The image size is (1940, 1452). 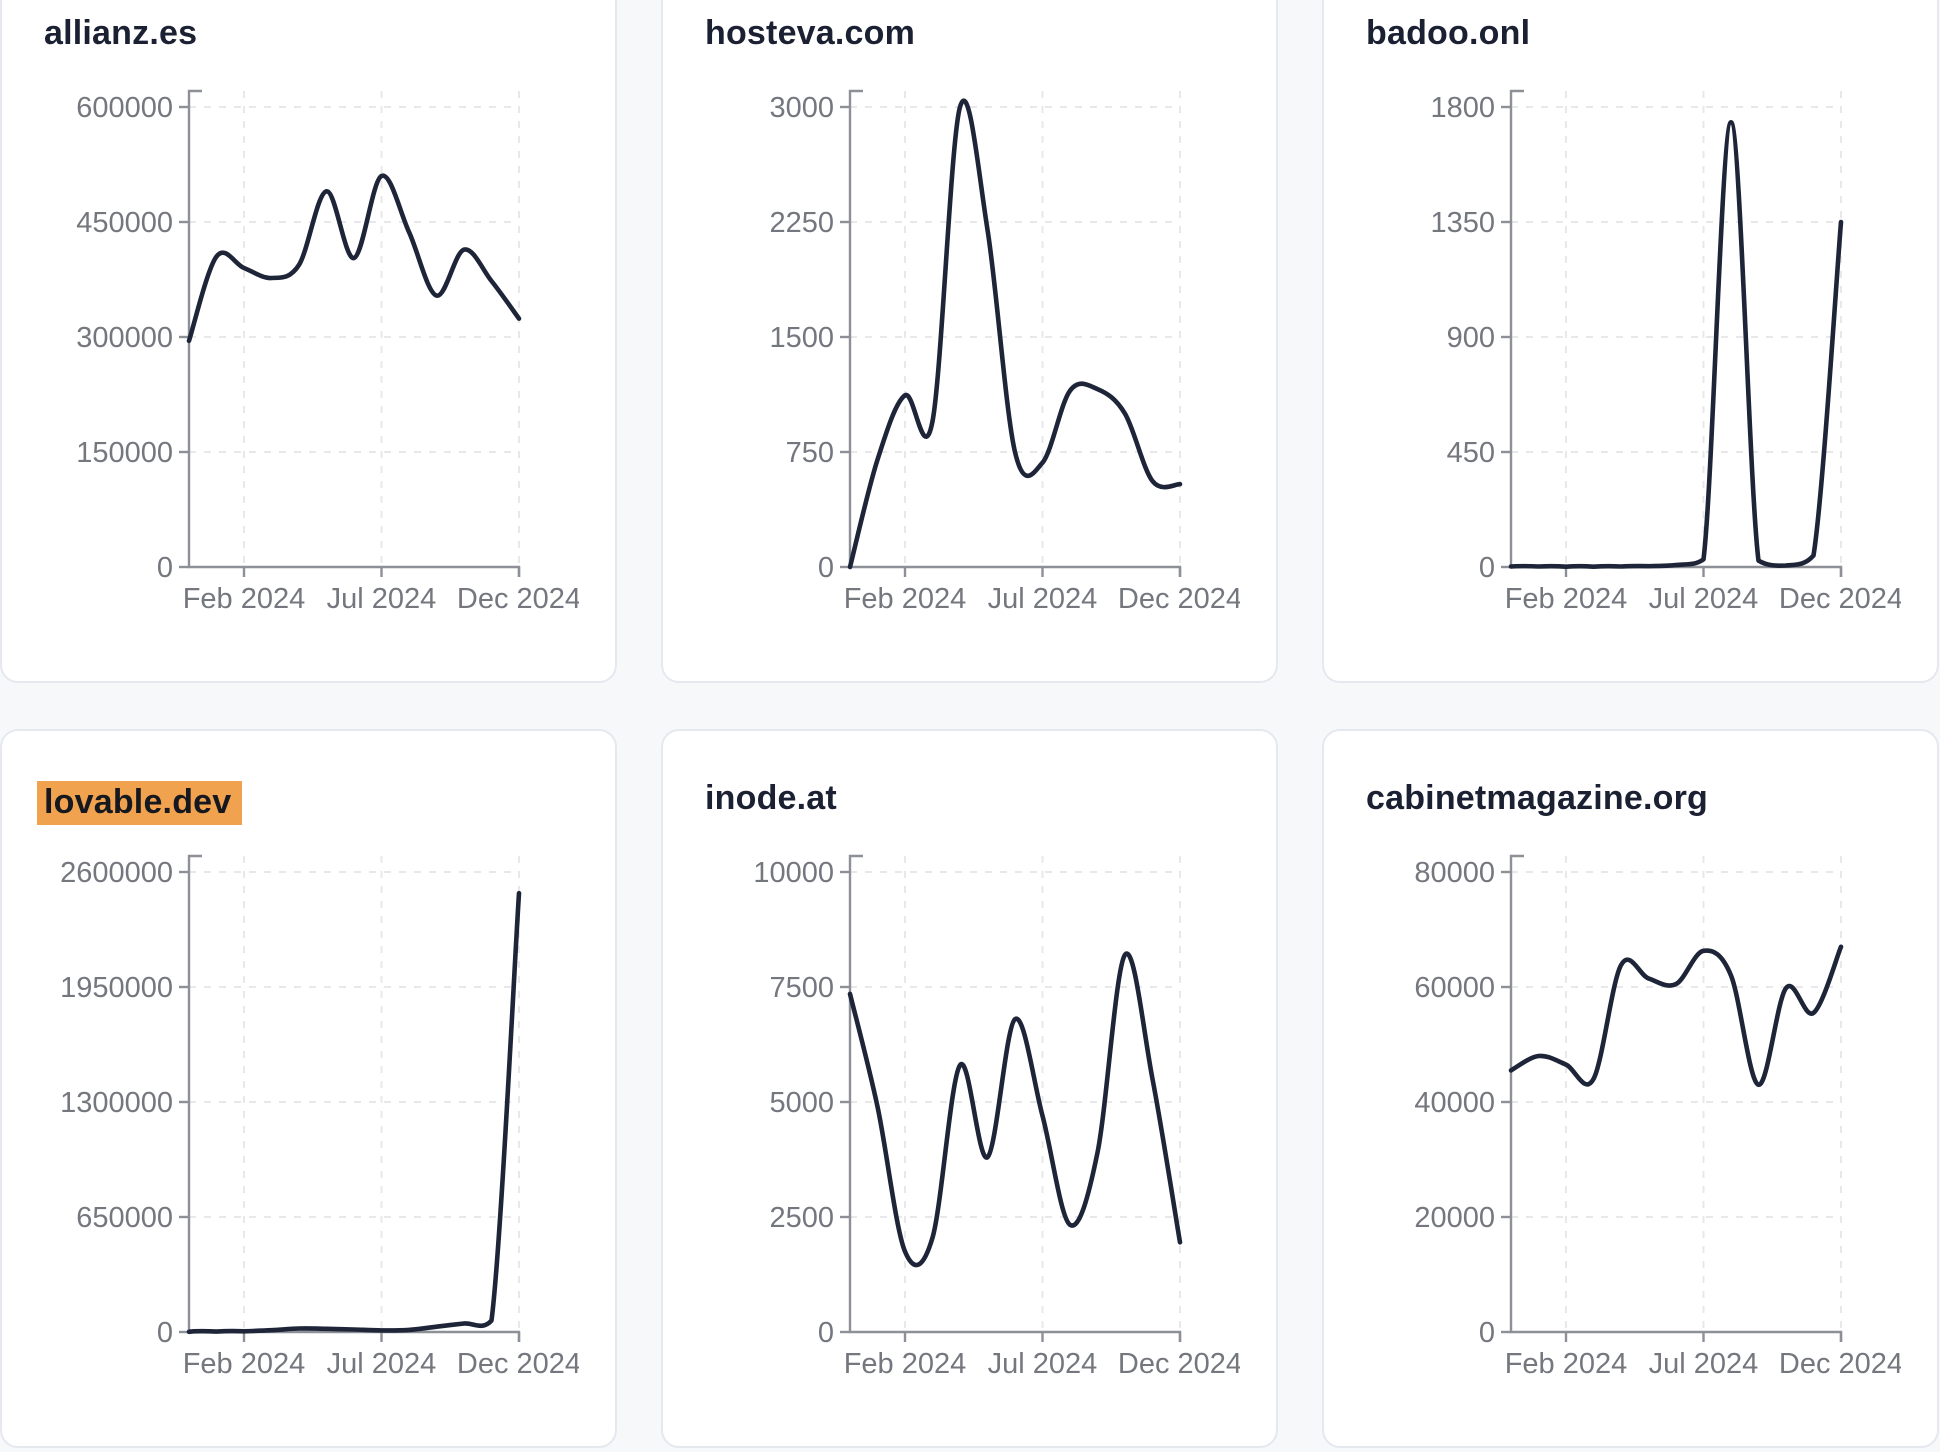 I want to click on traffic-line-chart: 0 450 900 1350 1800 Feb 2024 Jul 2024 Dec 2024, so click(x=1632, y=346).